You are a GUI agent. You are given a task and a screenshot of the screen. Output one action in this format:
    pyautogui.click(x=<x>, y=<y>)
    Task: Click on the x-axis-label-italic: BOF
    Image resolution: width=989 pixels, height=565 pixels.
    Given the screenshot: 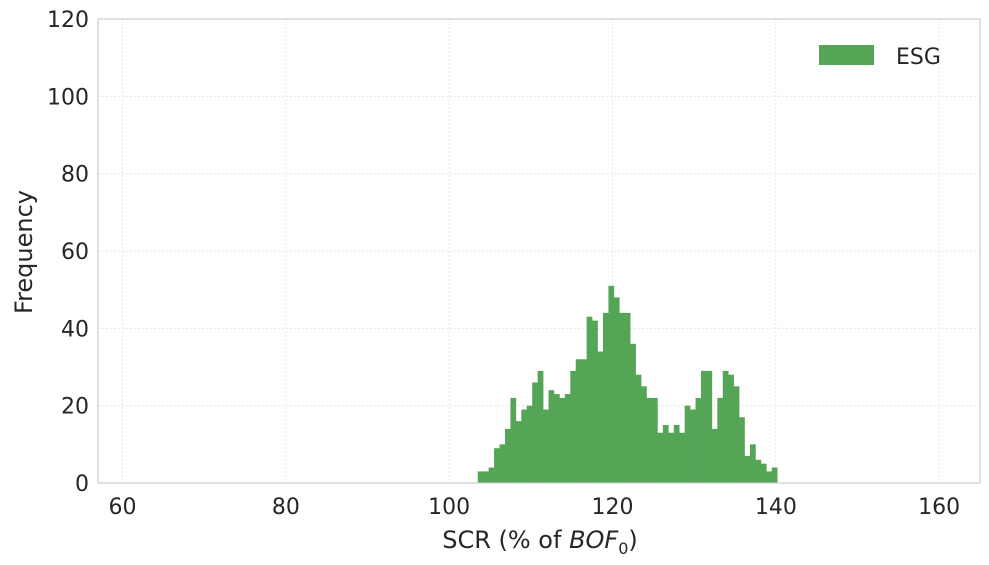 What is the action you would take?
    pyautogui.click(x=594, y=540)
    